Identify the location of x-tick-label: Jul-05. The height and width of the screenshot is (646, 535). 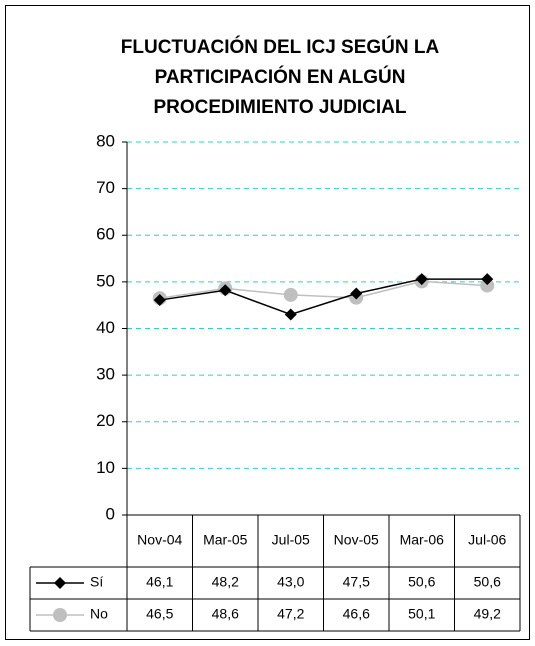
(291, 540).